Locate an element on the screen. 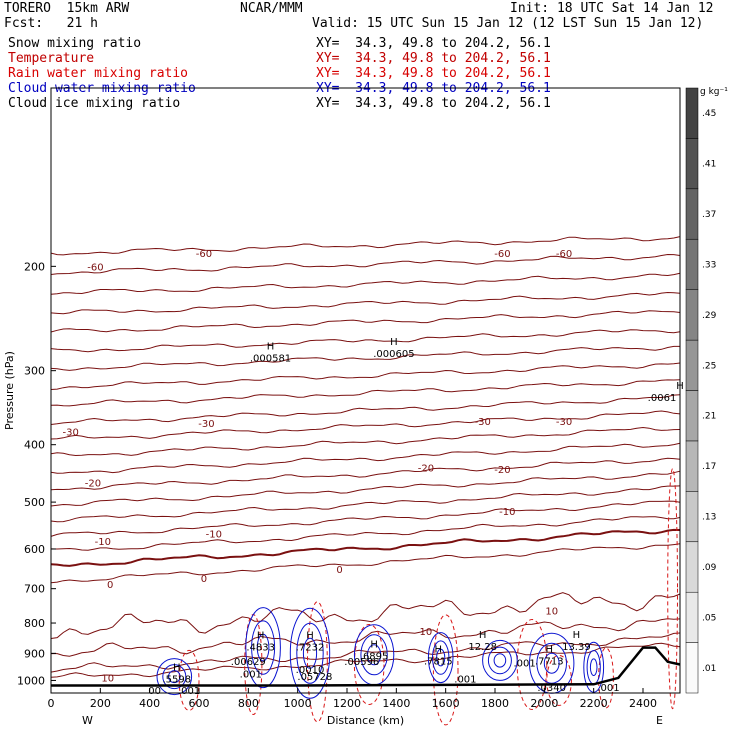 The width and height of the screenshot is (740, 740). colorbar-tick-label: .13 is located at coordinates (709, 518).